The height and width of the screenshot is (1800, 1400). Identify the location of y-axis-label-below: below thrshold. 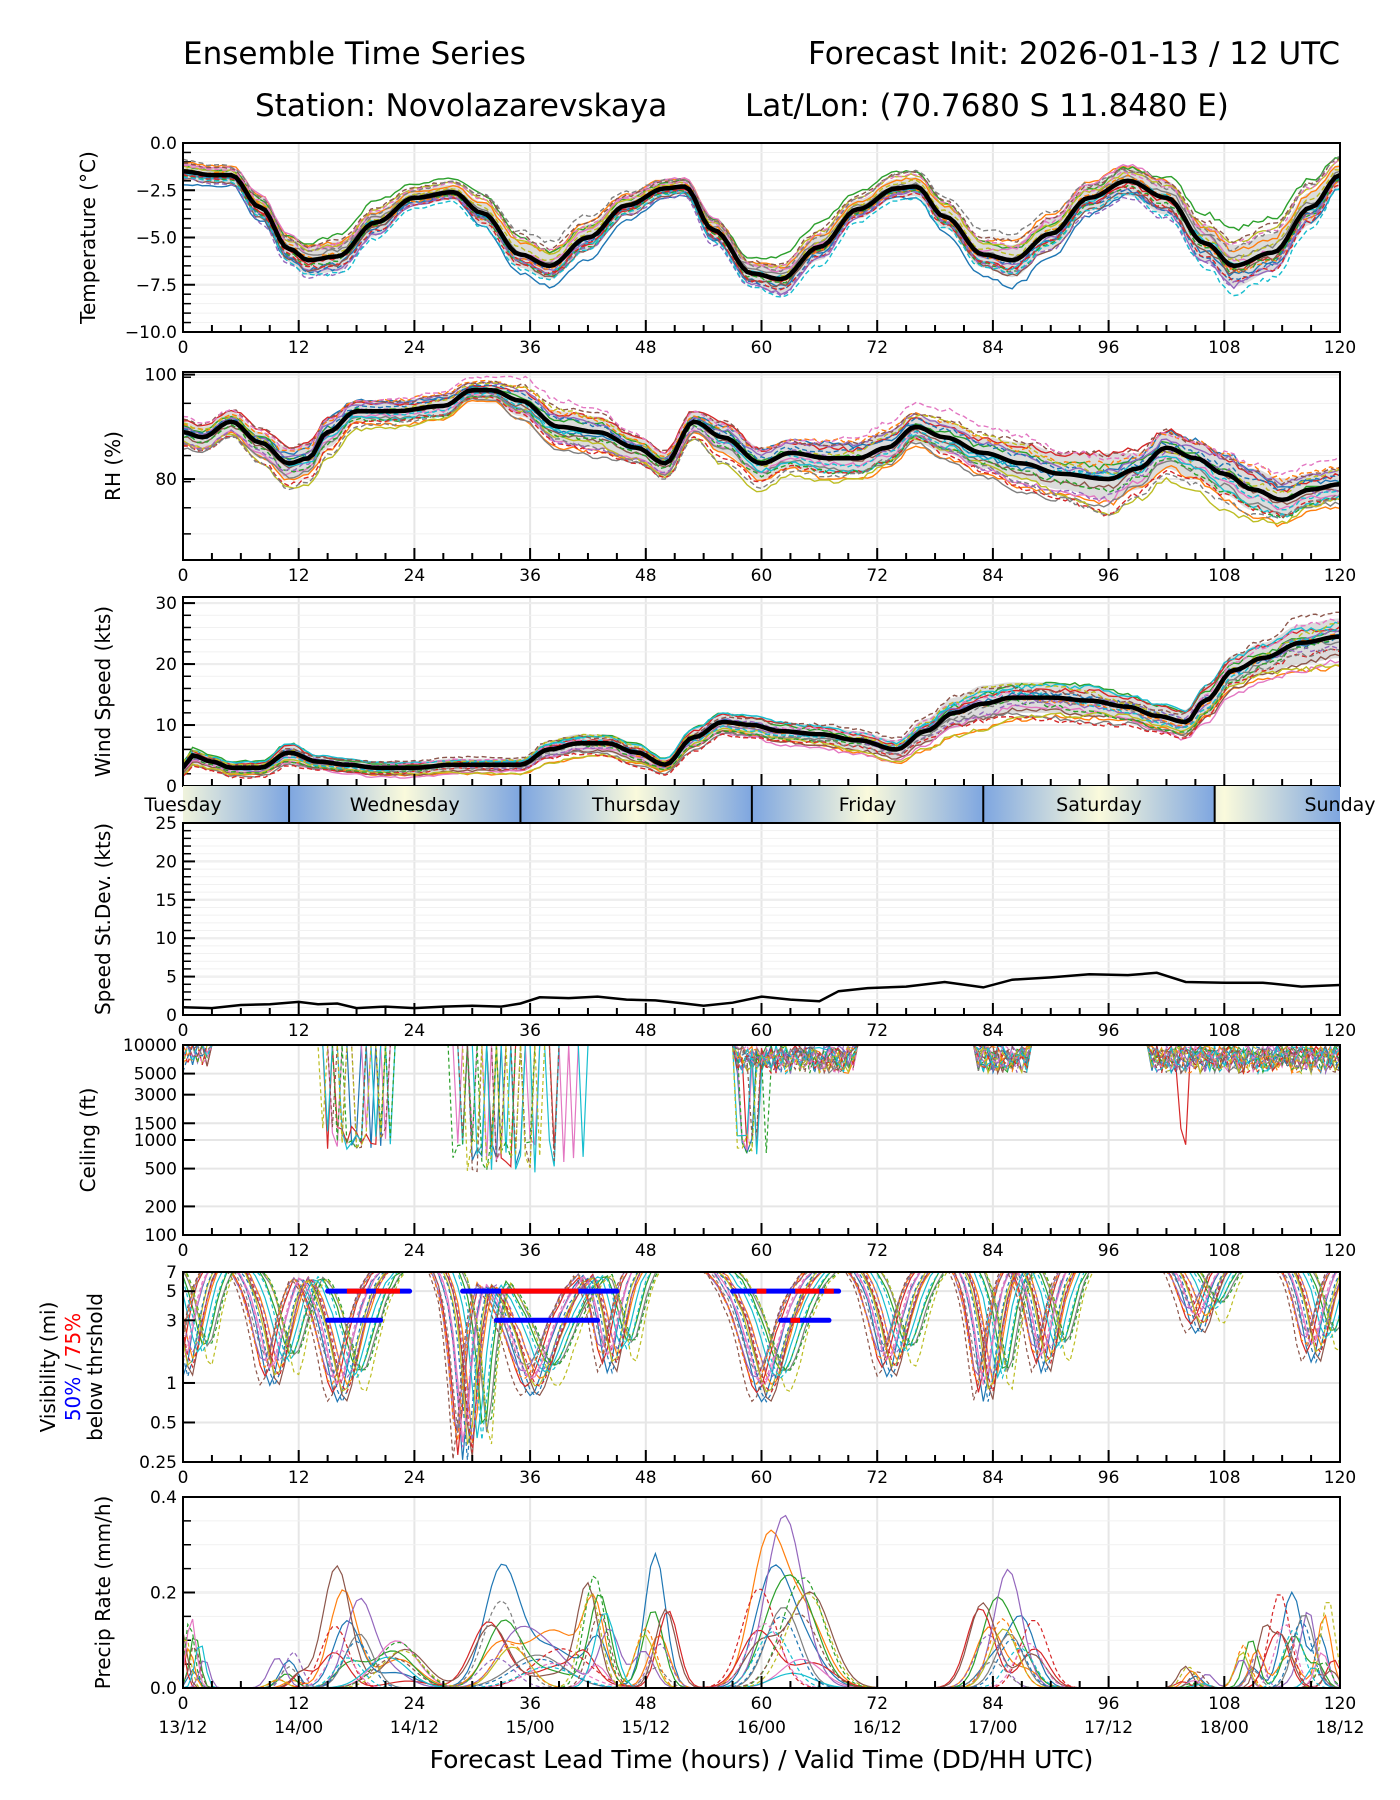
(95, 1367).